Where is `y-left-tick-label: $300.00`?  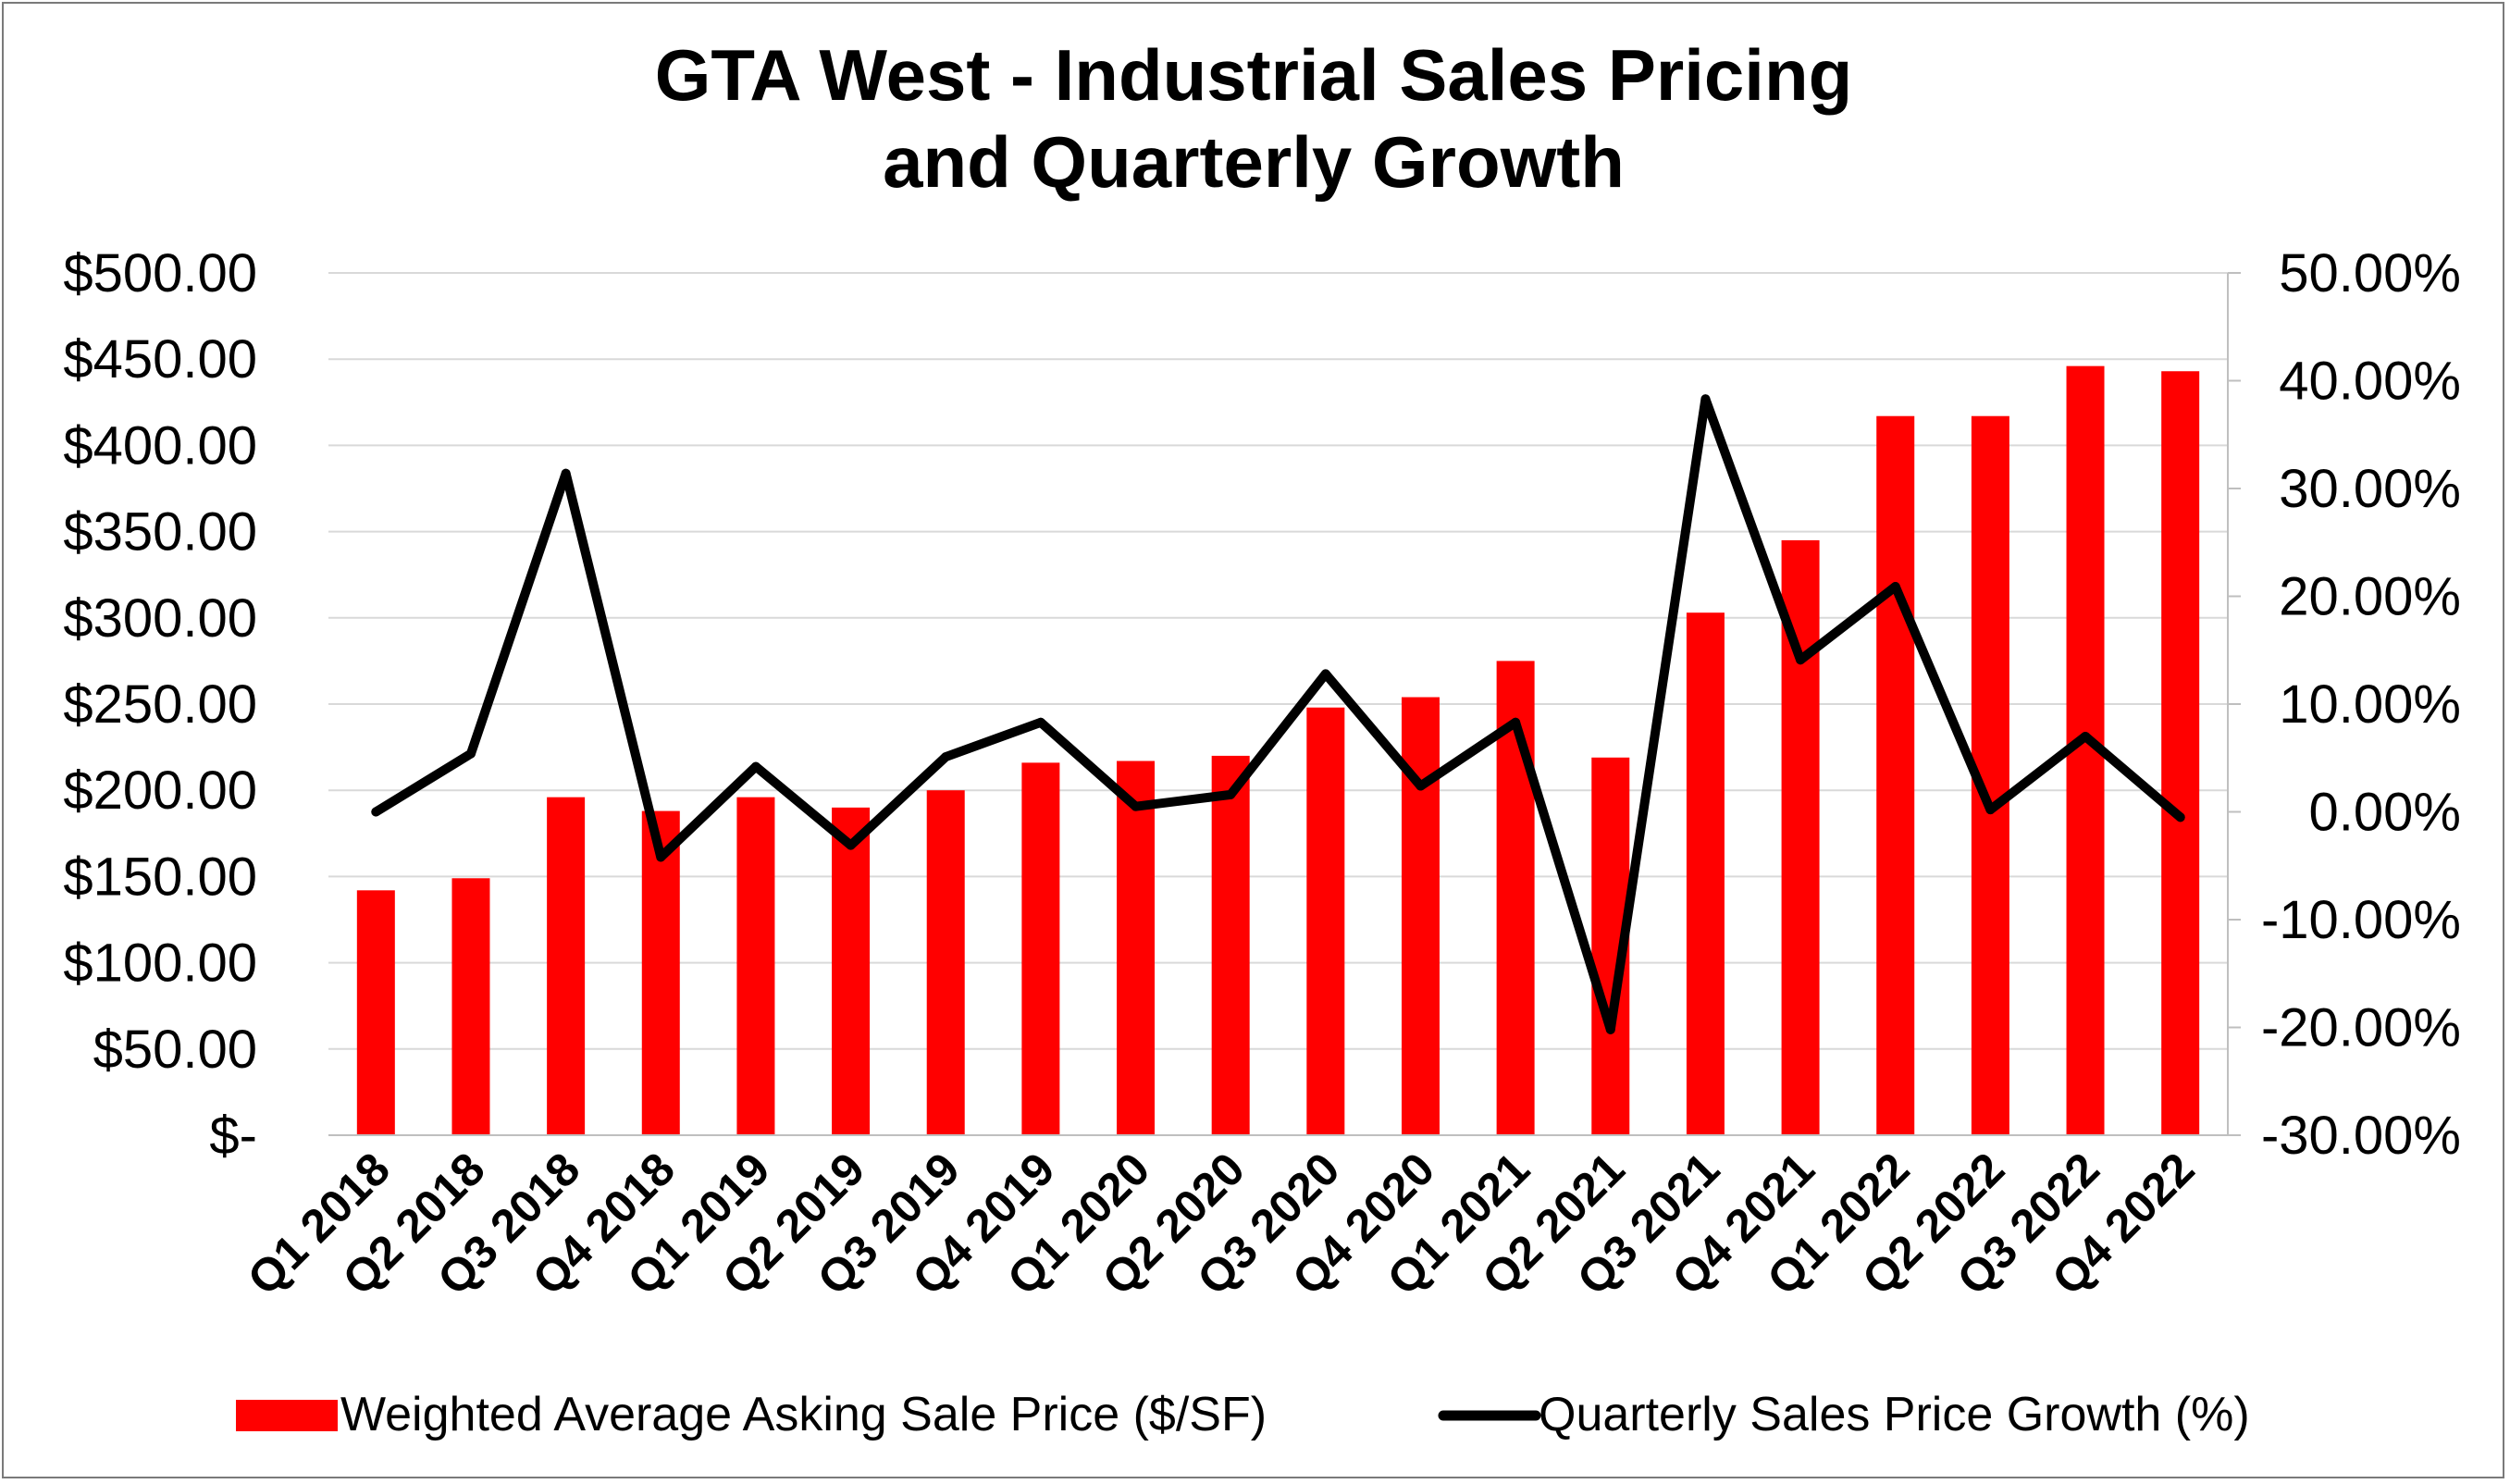 y-left-tick-label: $300.00 is located at coordinates (160, 619).